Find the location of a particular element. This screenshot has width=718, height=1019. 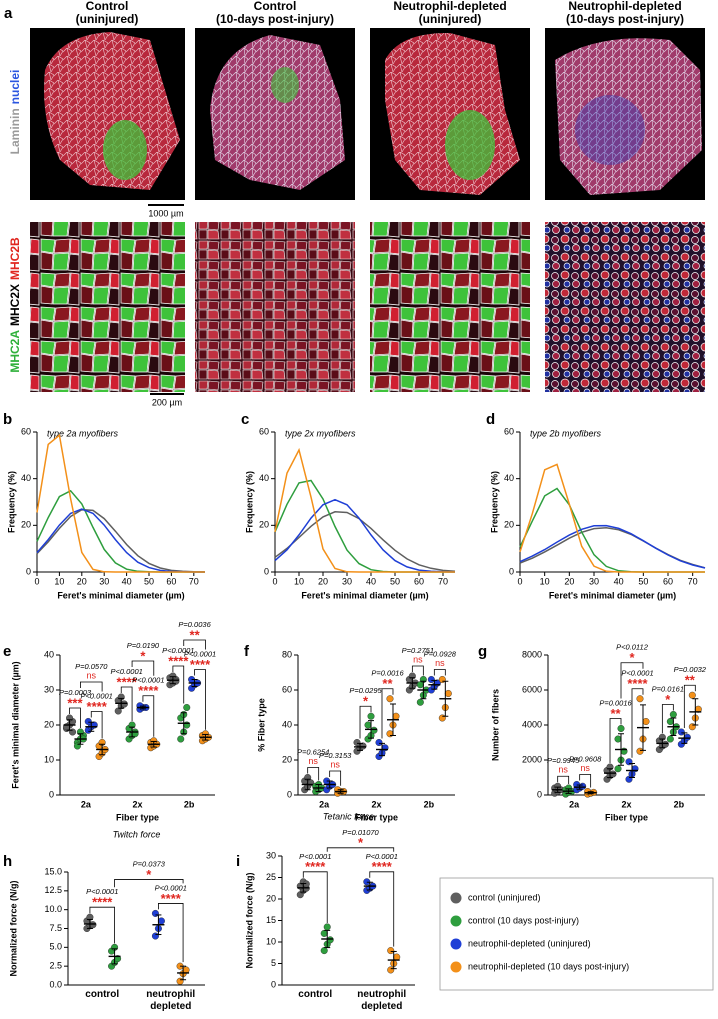

legend-label: control (10 days post-injury) is located at coordinates (523, 920).